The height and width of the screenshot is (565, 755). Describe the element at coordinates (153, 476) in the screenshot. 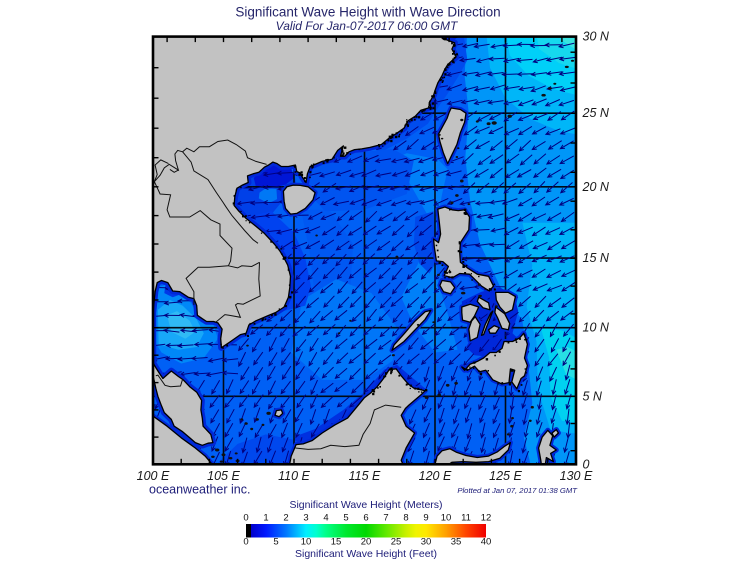

I see `svg-text: 100 E` at that location.